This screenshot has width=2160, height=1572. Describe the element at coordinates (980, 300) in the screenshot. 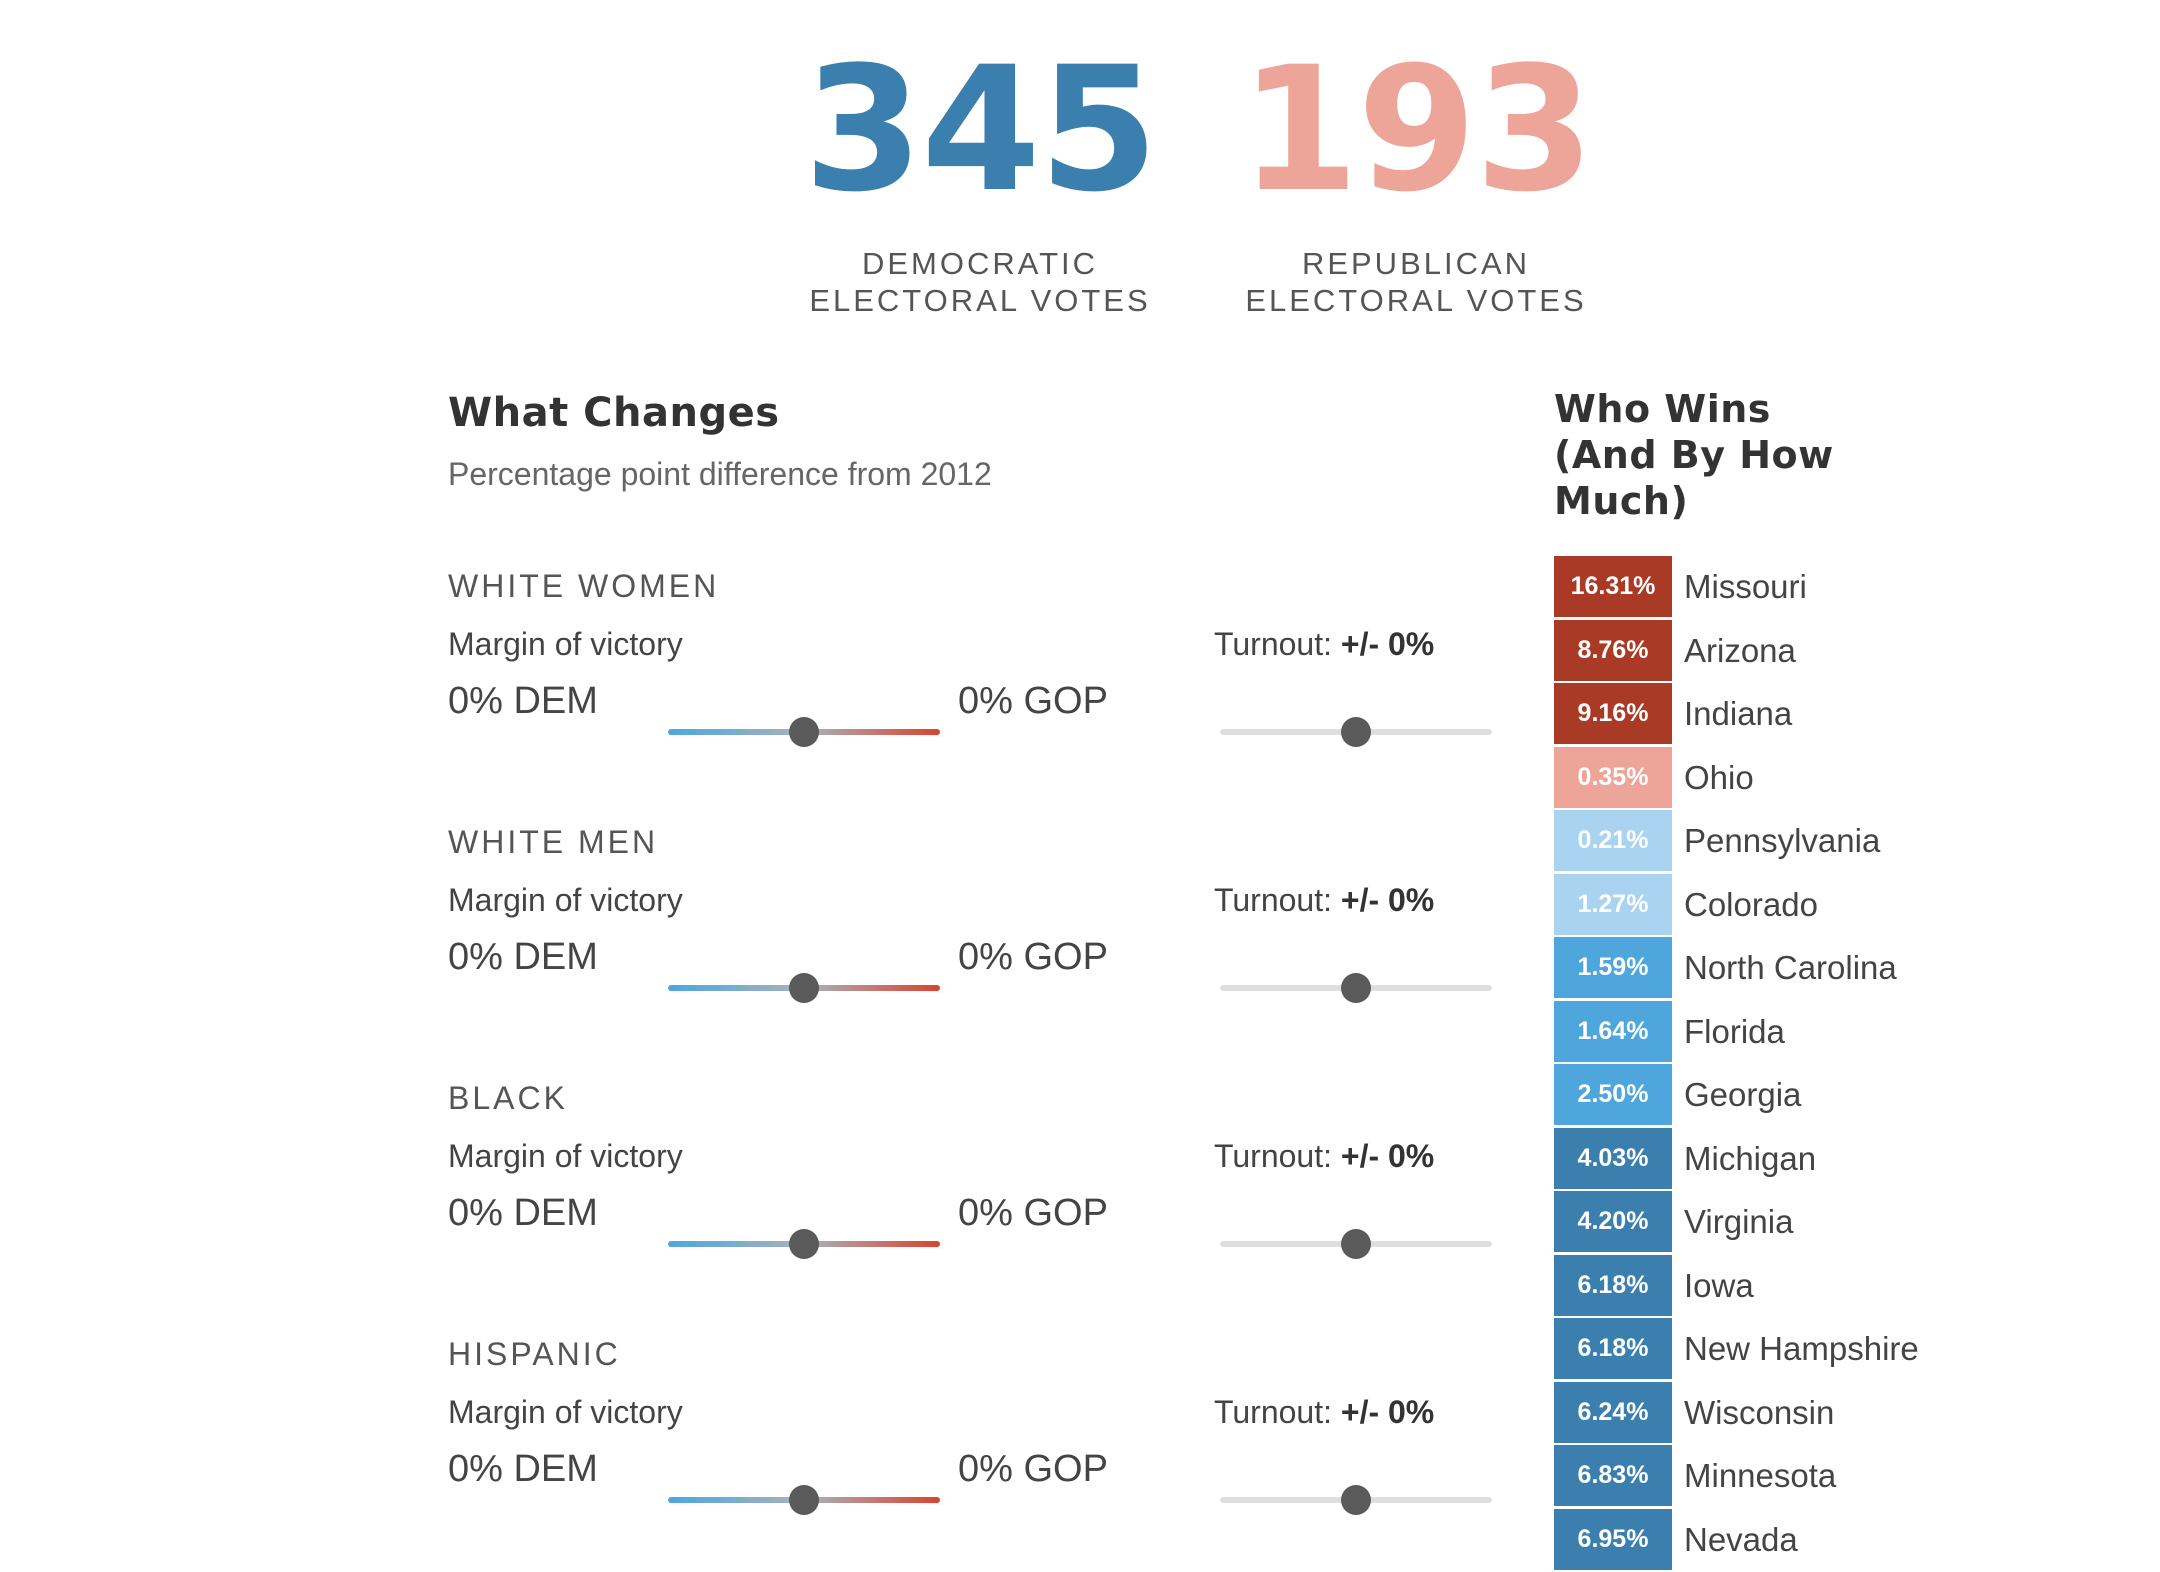

I see `dem-label-line2: ELECTORAL VOTES` at that location.